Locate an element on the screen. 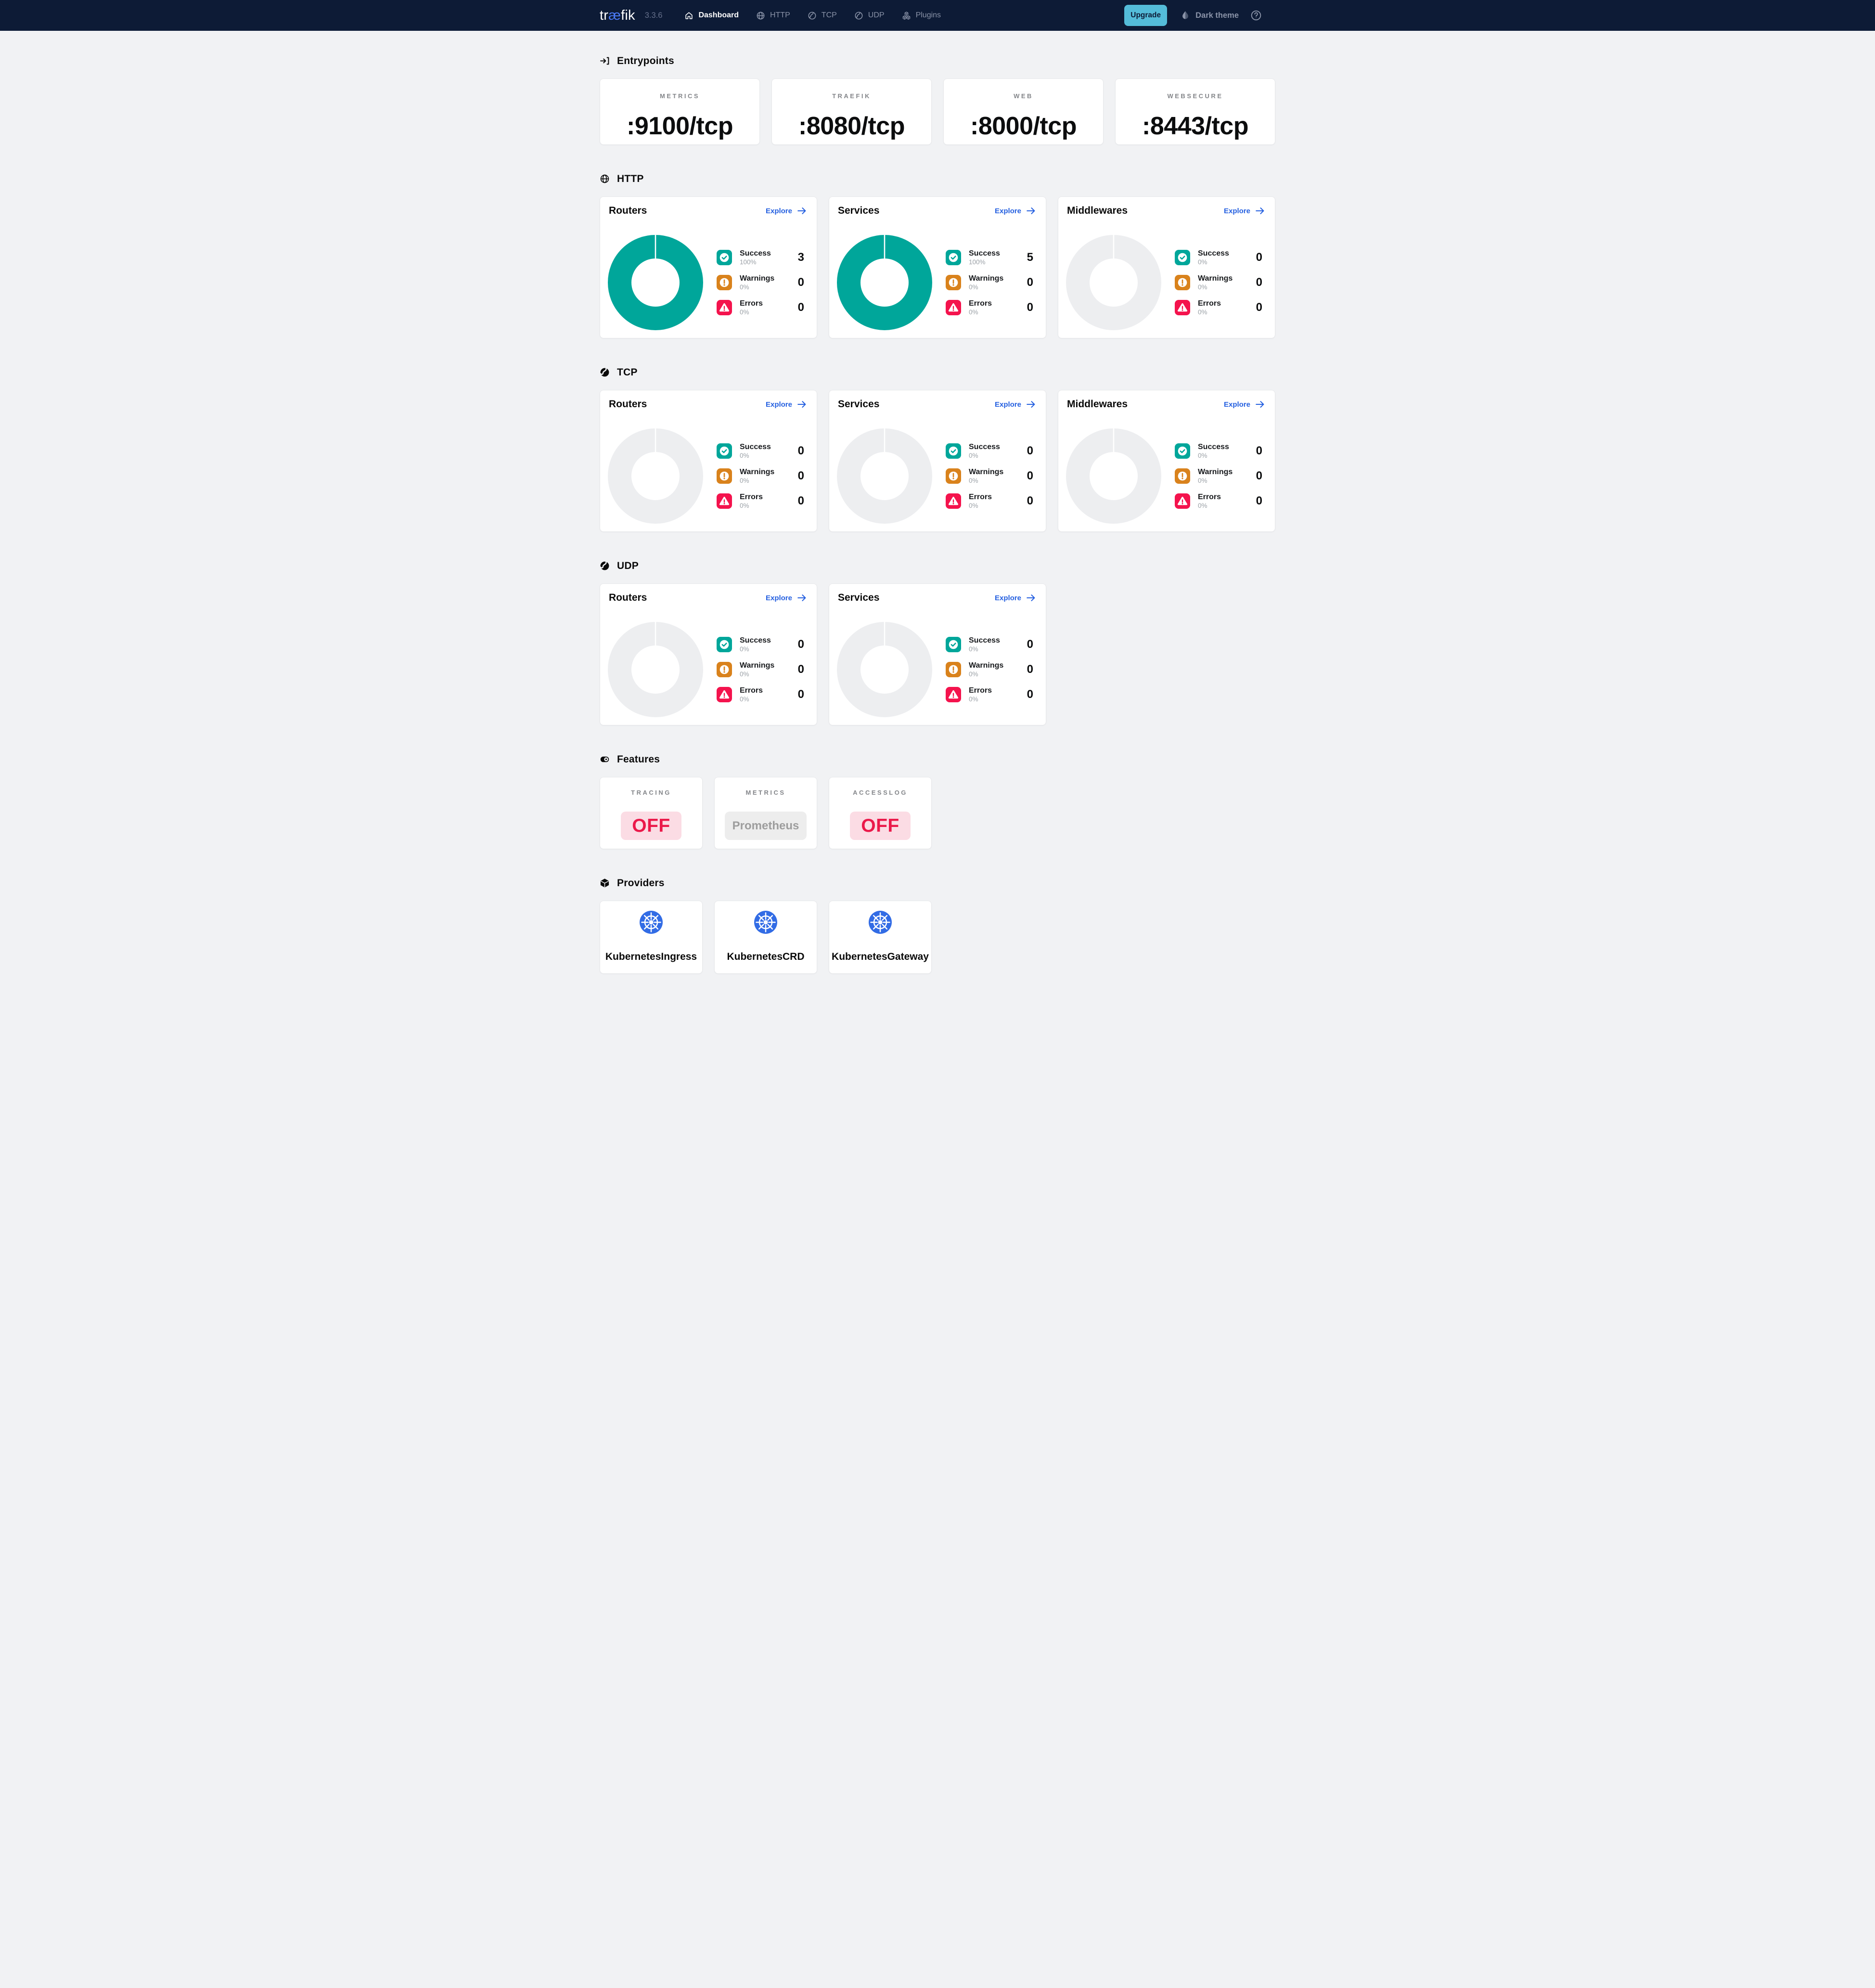  traefik-logo: træfik is located at coordinates (617, 15).